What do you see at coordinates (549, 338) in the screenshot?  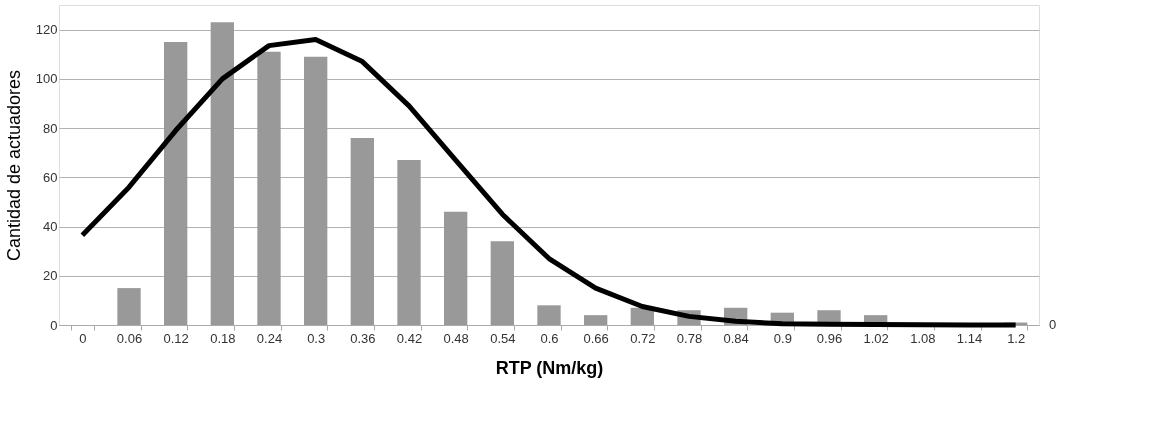 I see `x-tick-label: 0.6` at bounding box center [549, 338].